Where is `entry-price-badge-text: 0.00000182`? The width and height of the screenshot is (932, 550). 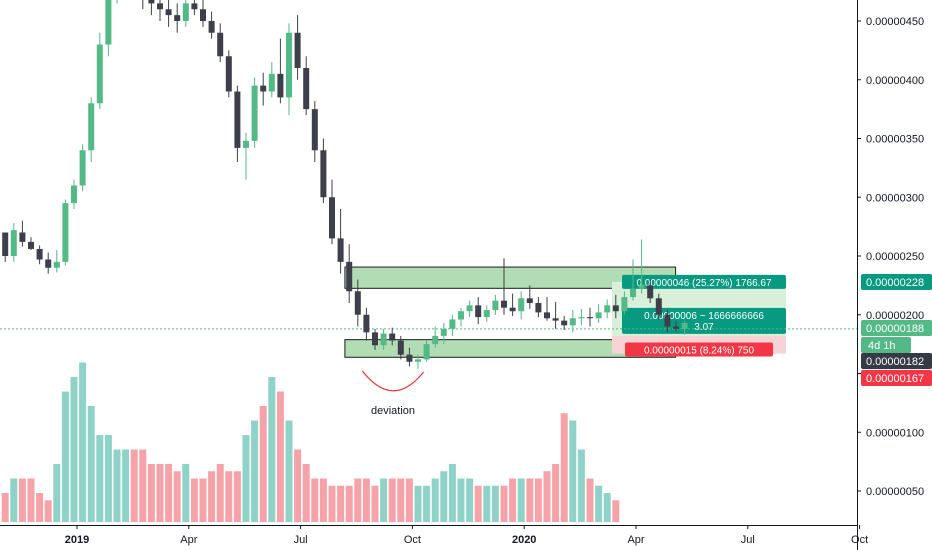
entry-price-badge-text: 0.00000182 is located at coordinates (895, 362).